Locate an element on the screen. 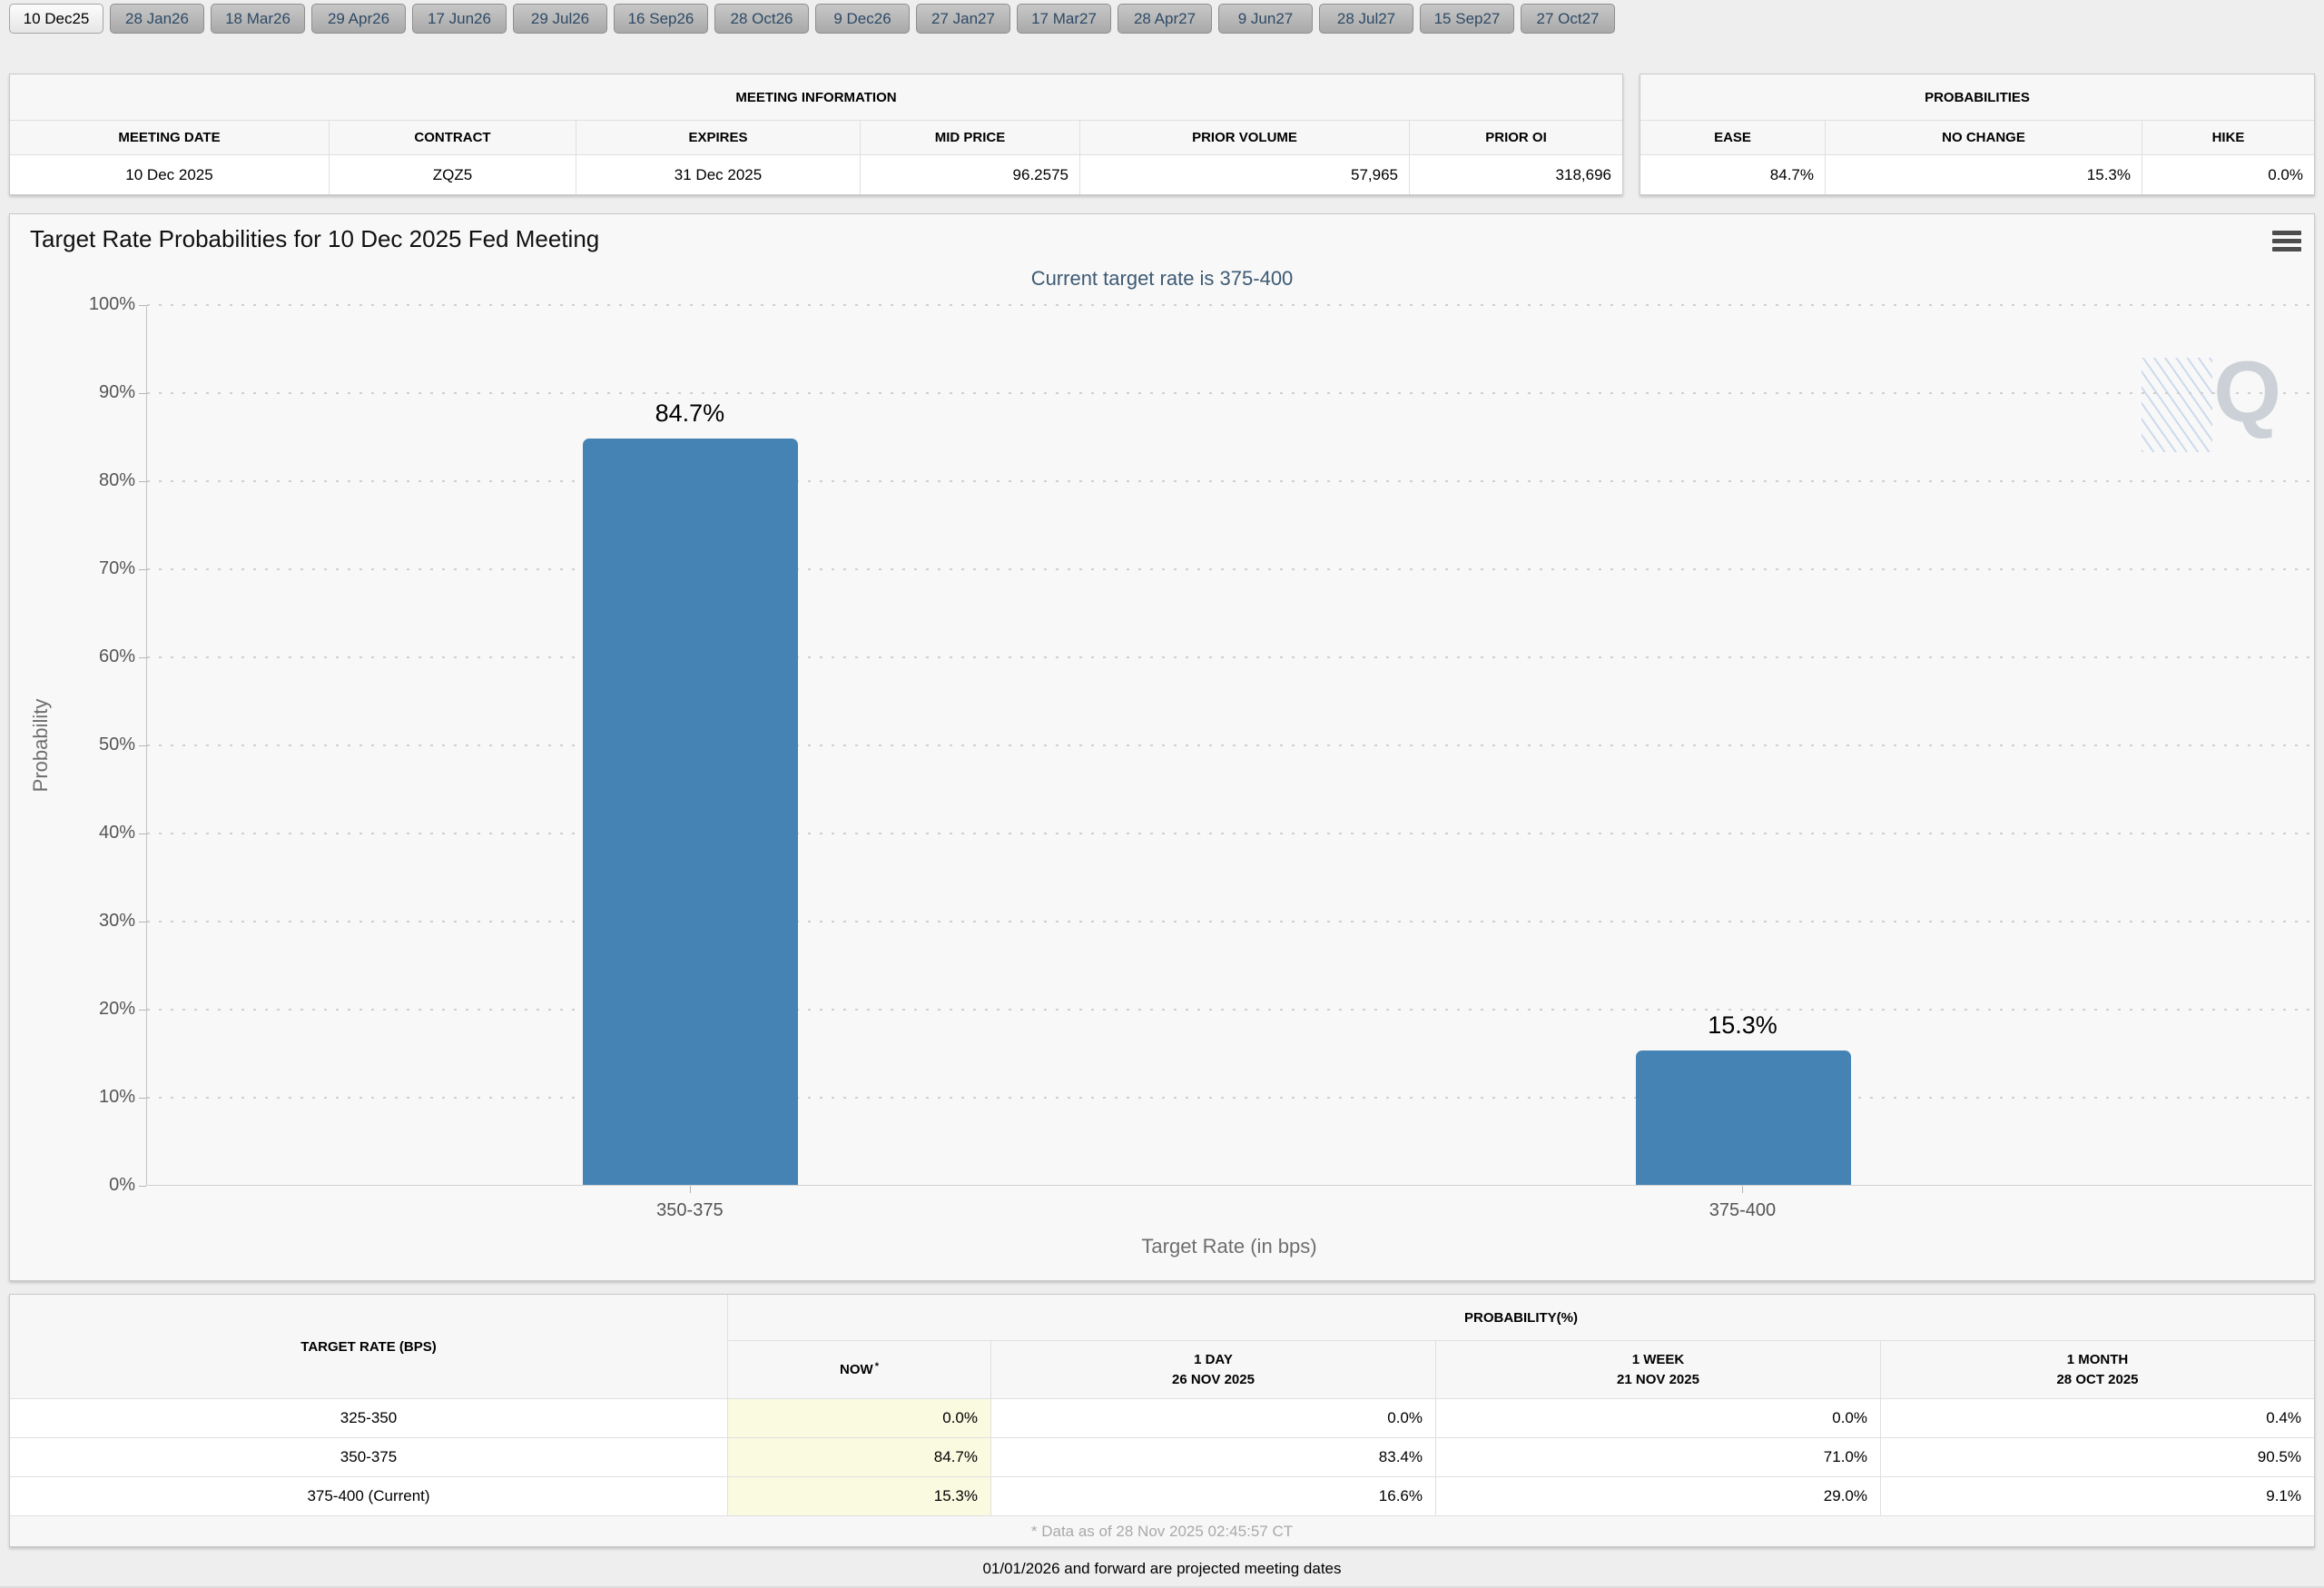 The height and width of the screenshot is (1588, 2324). x-tick-label-350-375: 350-375 is located at coordinates (690, 1210).